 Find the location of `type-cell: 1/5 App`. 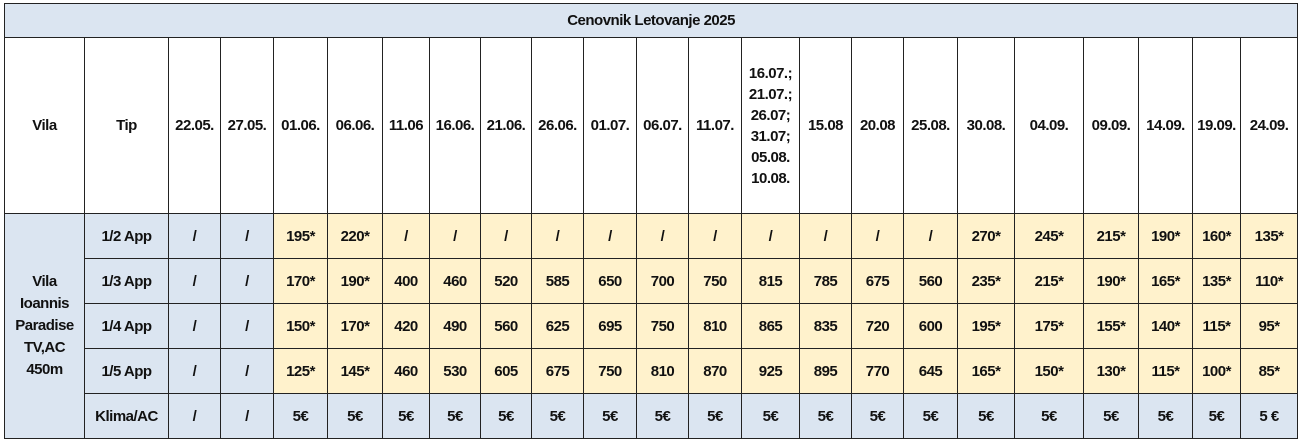

type-cell: 1/5 App is located at coordinates (126, 371).